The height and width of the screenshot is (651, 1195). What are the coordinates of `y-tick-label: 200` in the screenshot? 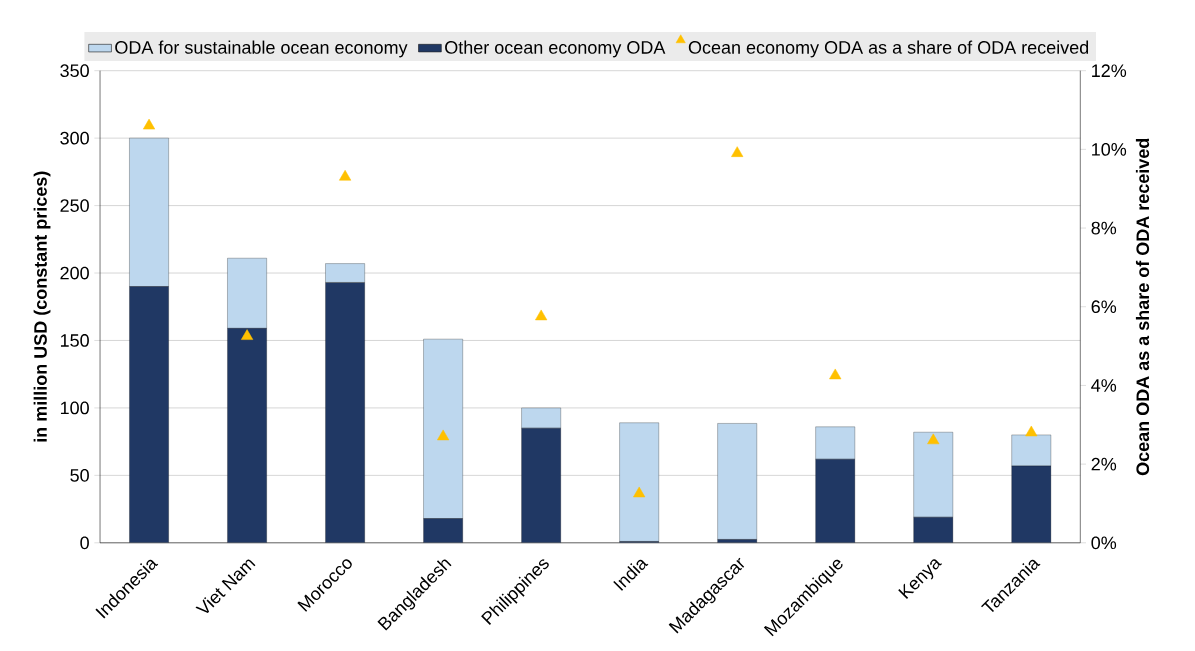 It's located at (74, 273).